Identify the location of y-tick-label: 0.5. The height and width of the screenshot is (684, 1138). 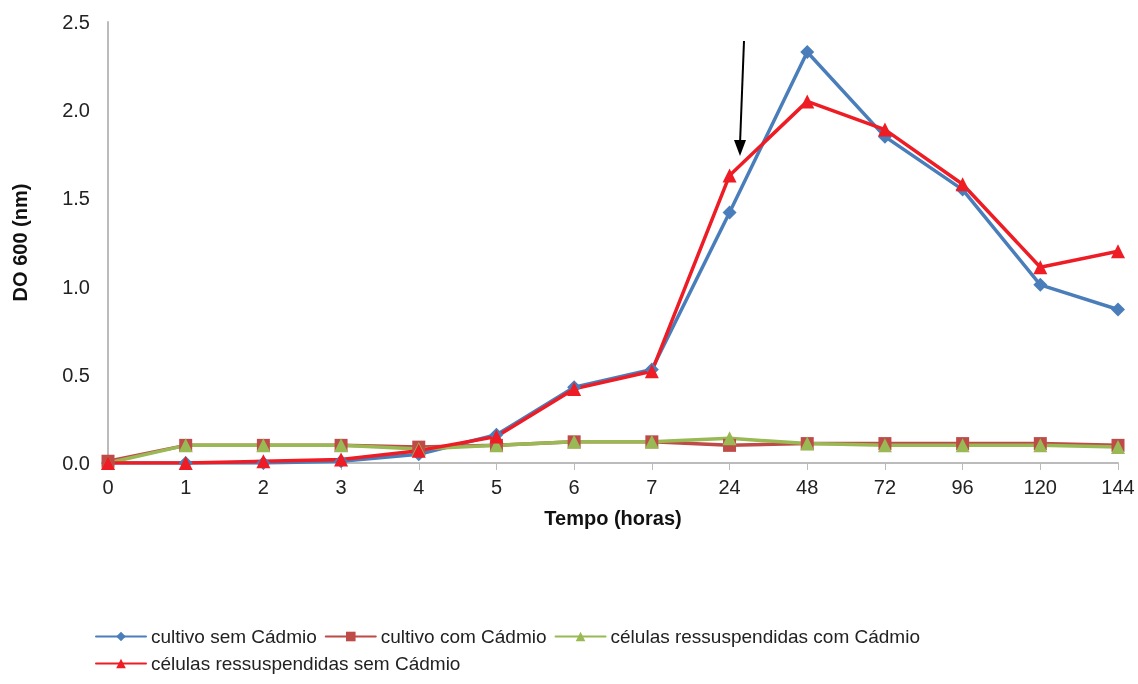
(76, 374).